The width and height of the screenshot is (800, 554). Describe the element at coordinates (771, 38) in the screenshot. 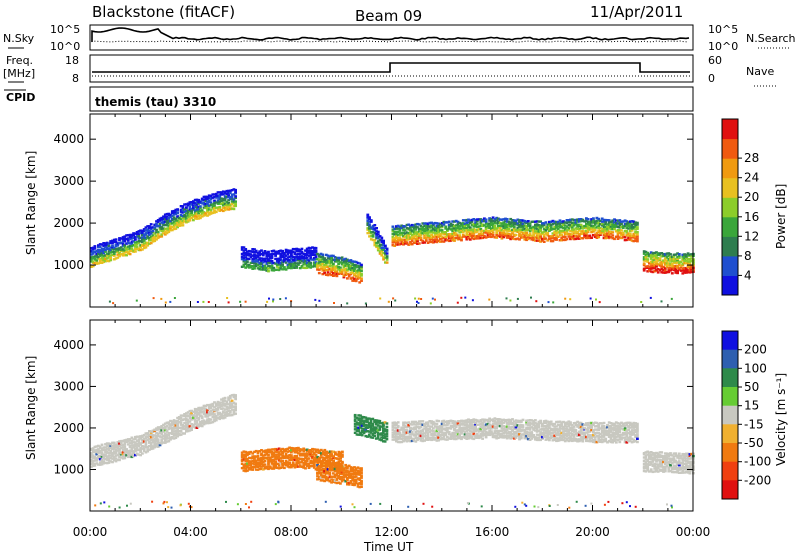

I see `nsearch-label: N.Search` at that location.